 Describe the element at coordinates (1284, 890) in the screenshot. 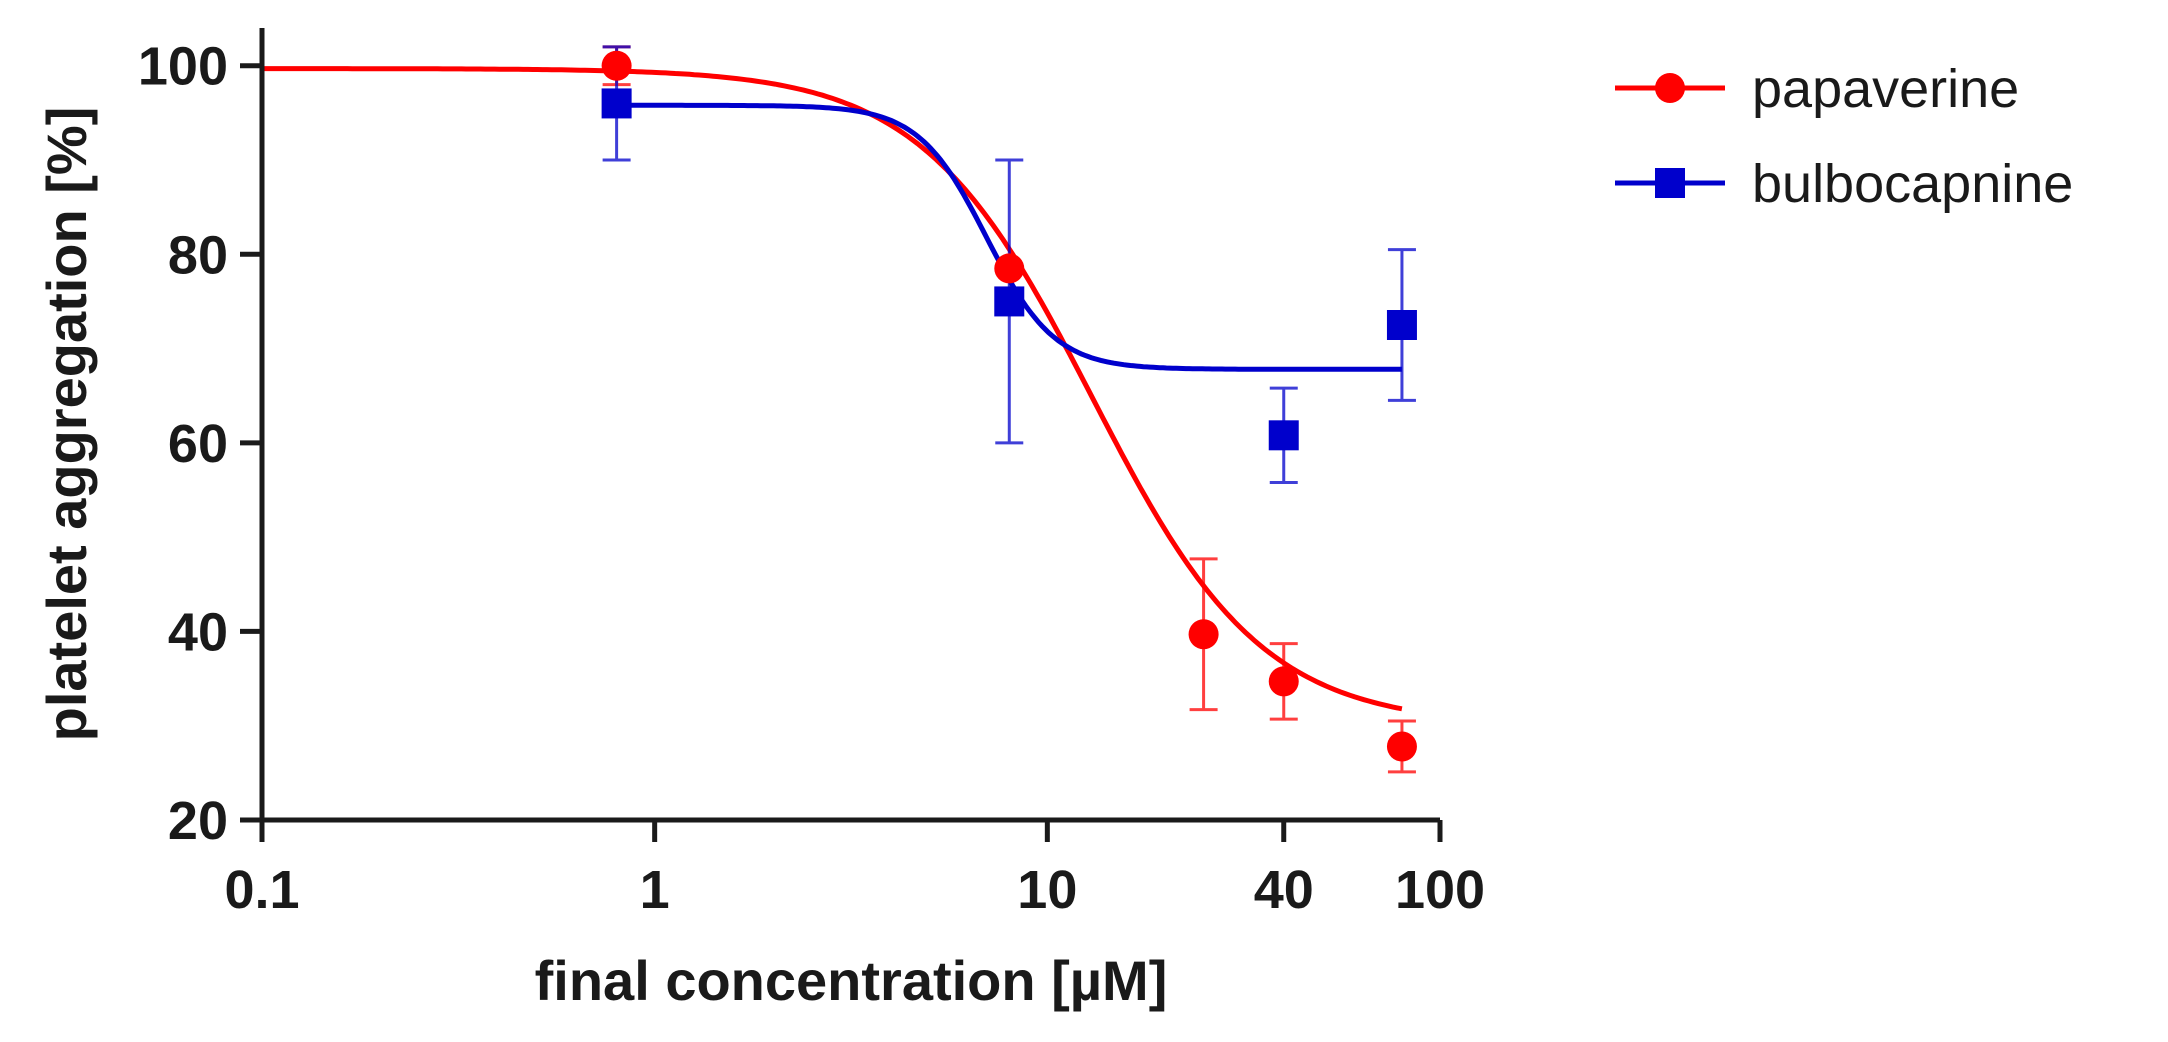

I see `x-tick-label: 40` at that location.